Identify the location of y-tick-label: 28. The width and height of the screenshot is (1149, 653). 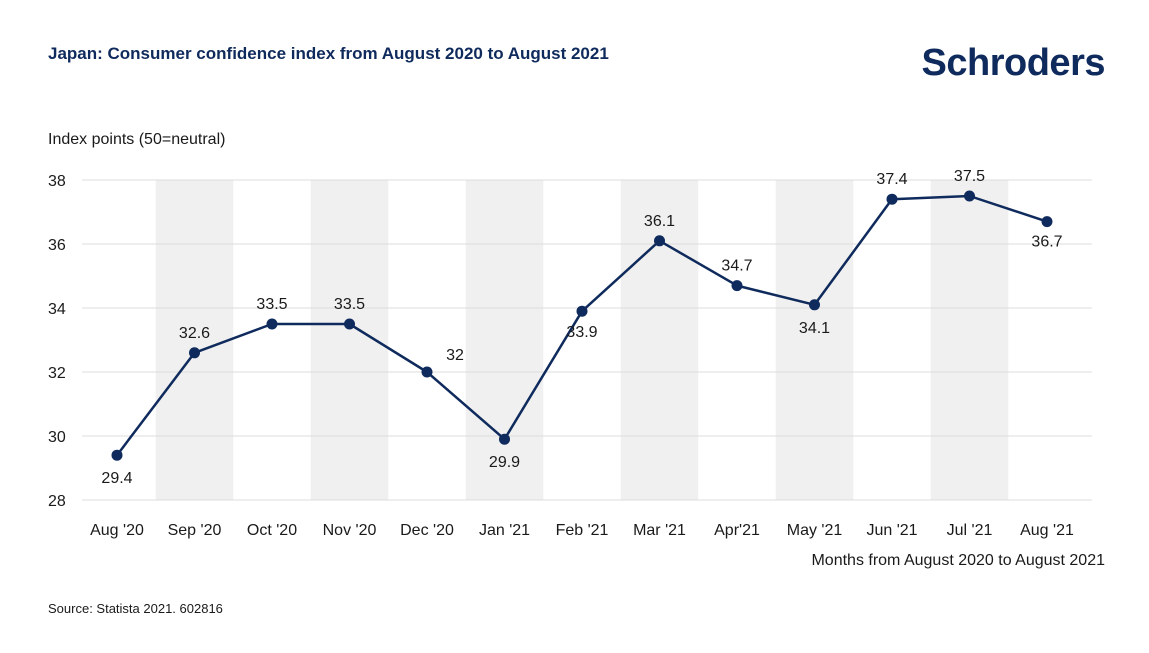
(57, 501).